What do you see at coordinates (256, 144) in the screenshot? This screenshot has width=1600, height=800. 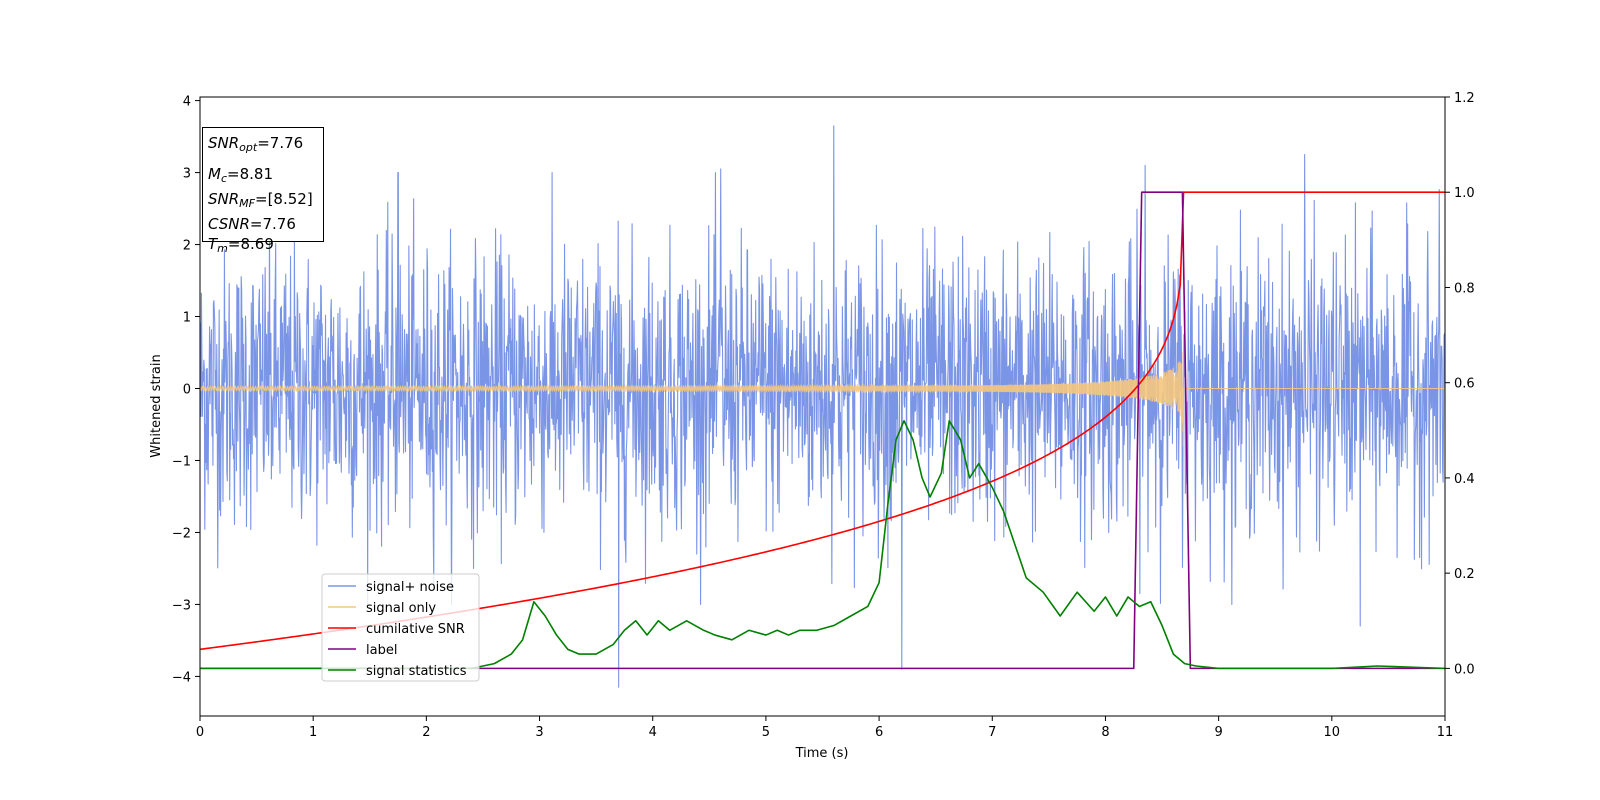 I see `info-snr-opt: SNRopt=7.76` at bounding box center [256, 144].